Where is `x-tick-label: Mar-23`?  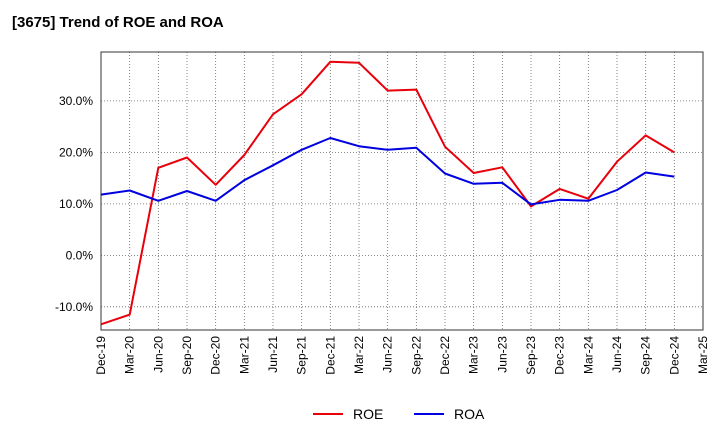
x-tick-label: Mar-23 is located at coordinates (474, 355).